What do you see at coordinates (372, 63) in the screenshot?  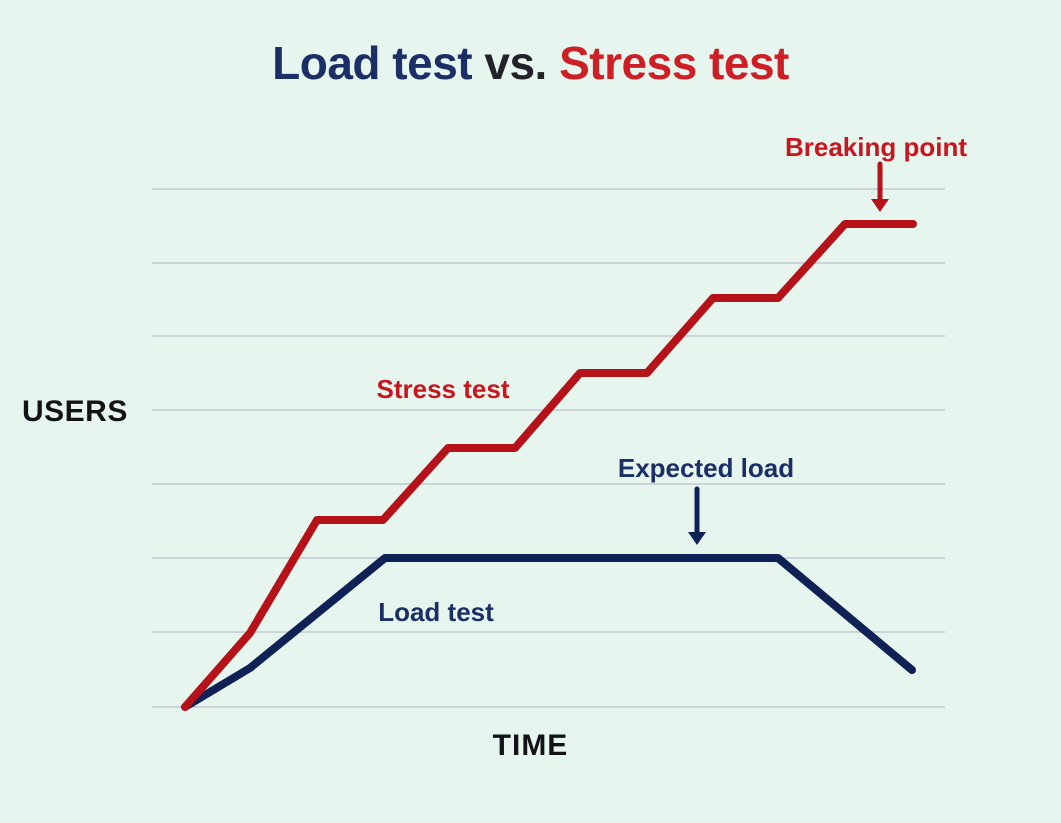 I see `title-load-test: Load test` at bounding box center [372, 63].